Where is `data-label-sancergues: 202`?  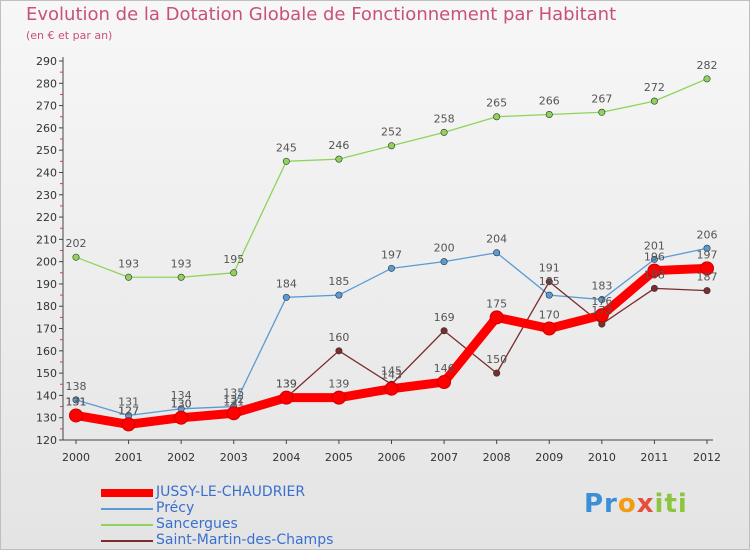 data-label-sancergues: 202 is located at coordinates (76, 243).